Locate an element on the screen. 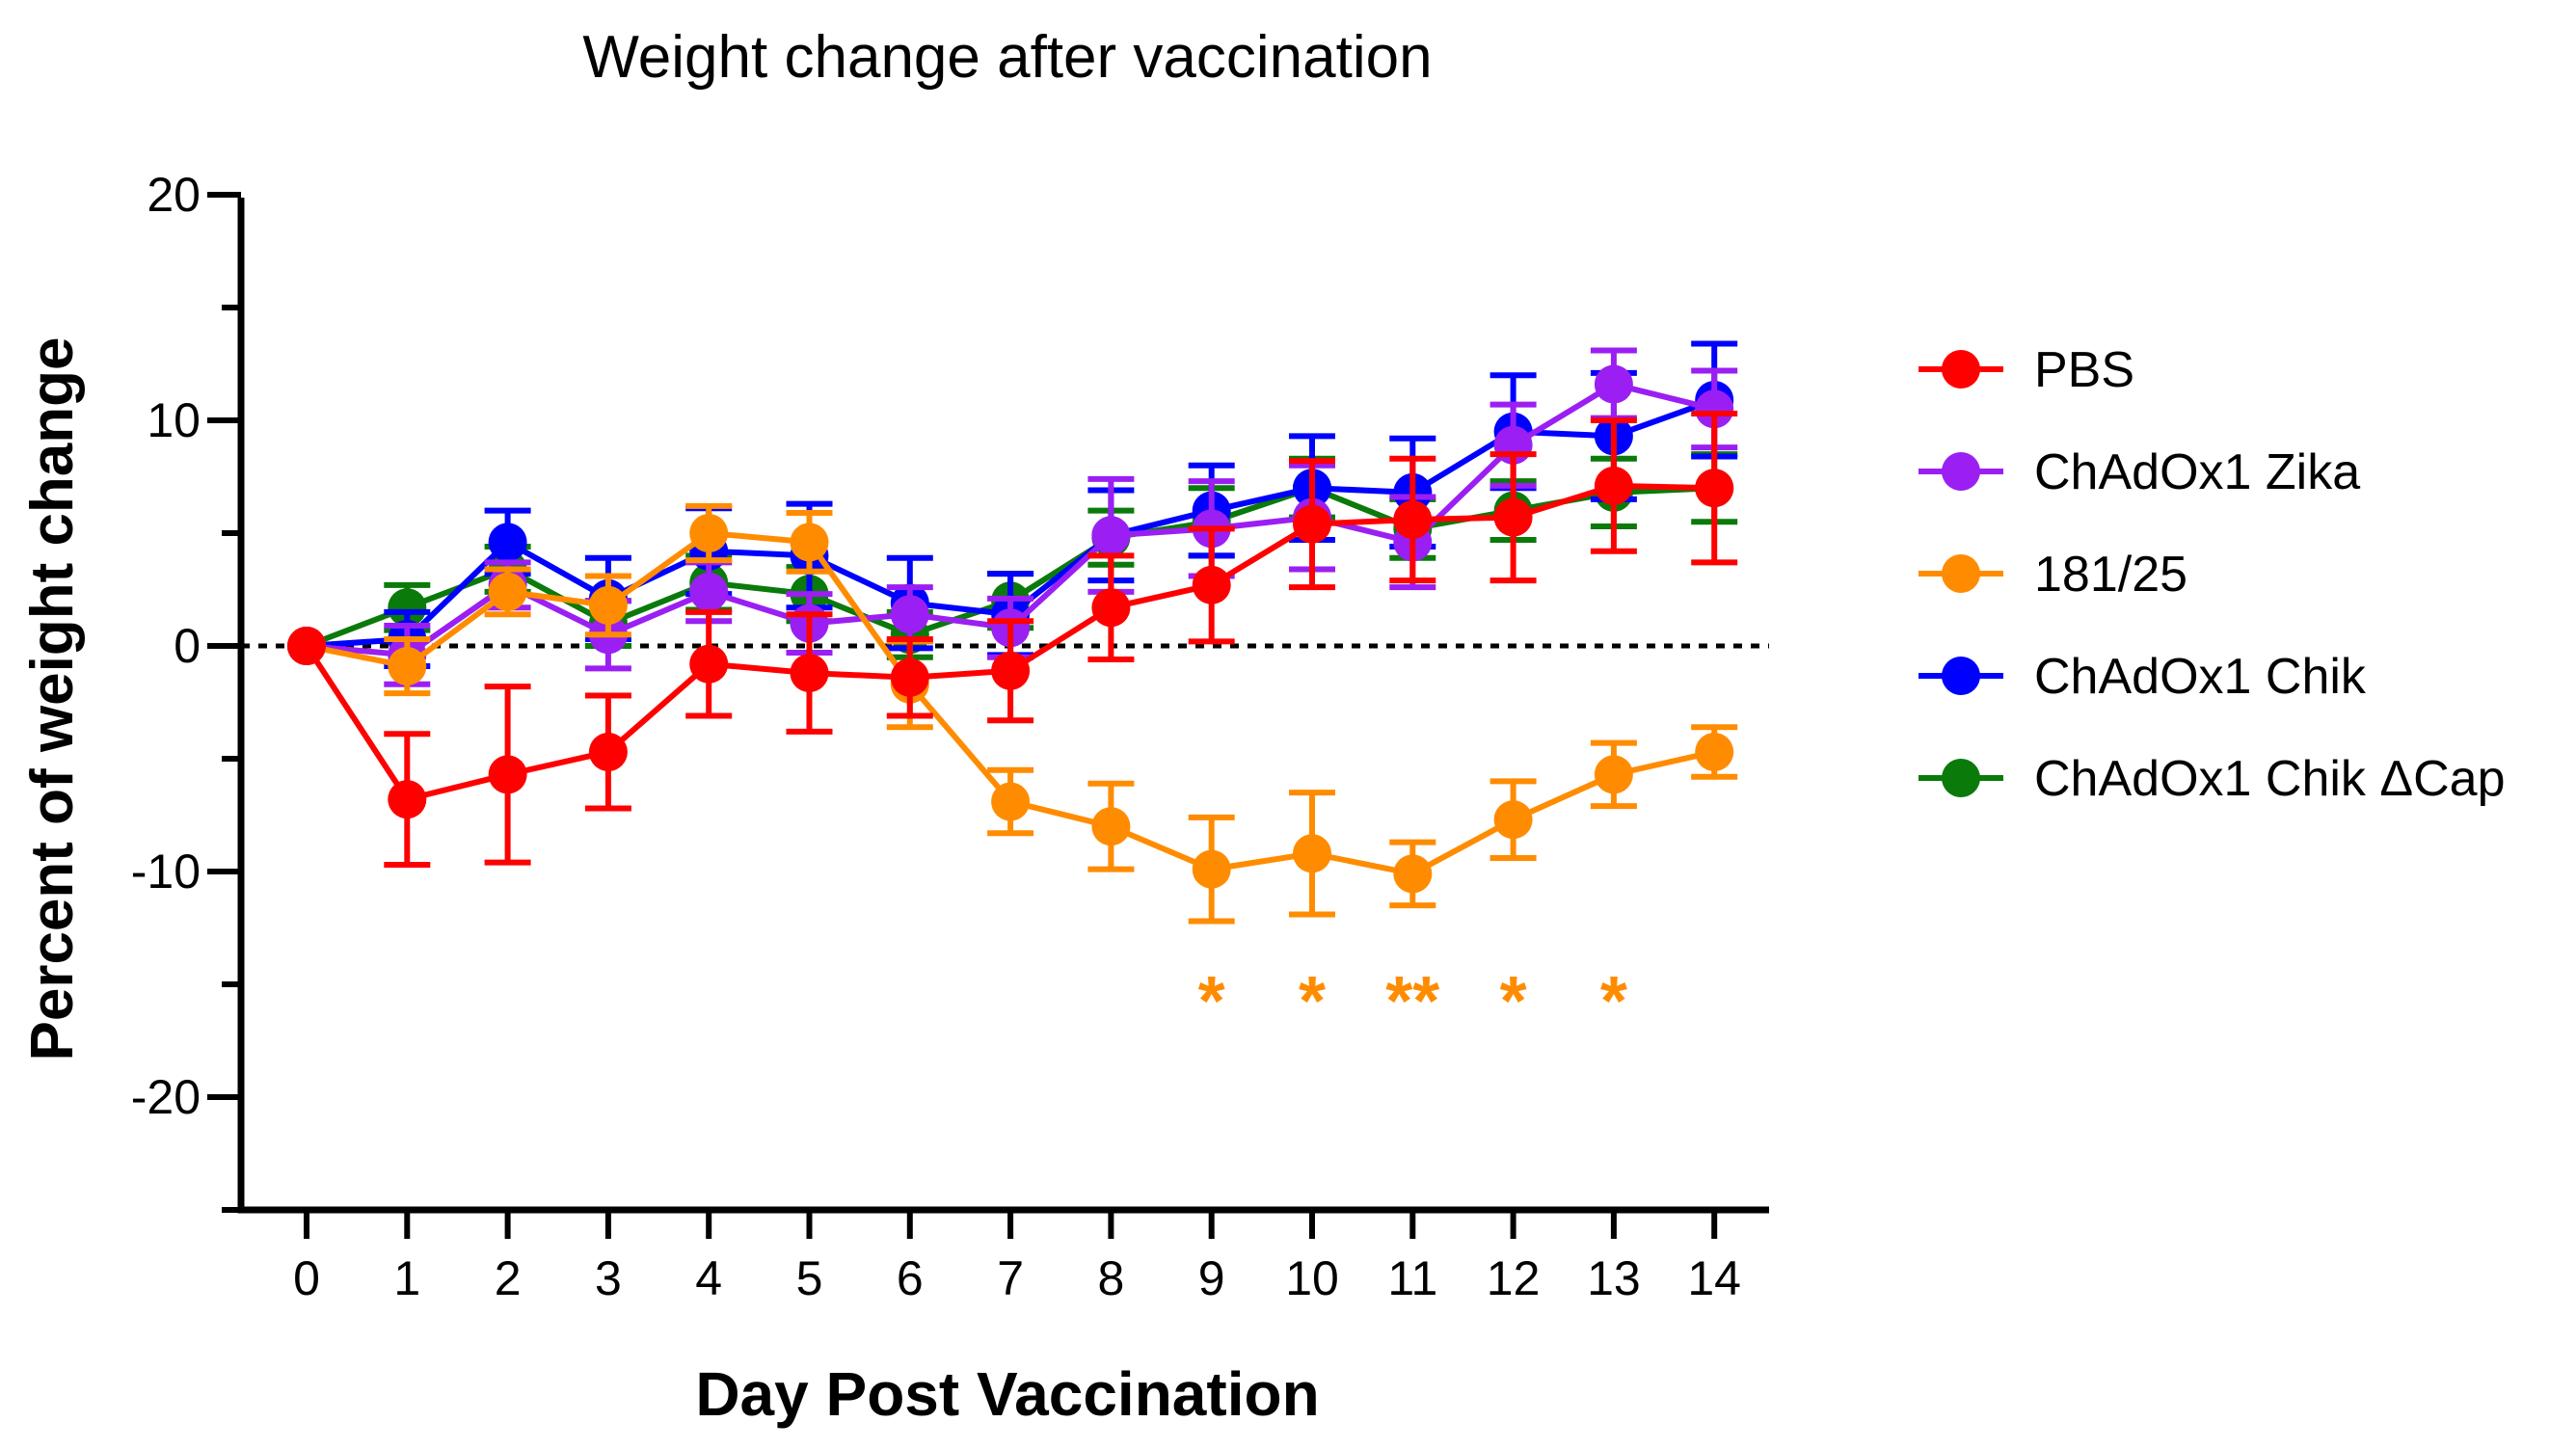  x-tick-label: 0 is located at coordinates (306, 1278).